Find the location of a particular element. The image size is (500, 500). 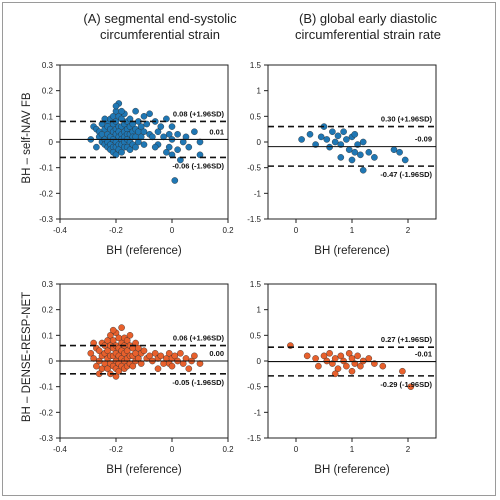

lower-limit-label: -0.05 (-1.96SD) is located at coordinates (198, 382).